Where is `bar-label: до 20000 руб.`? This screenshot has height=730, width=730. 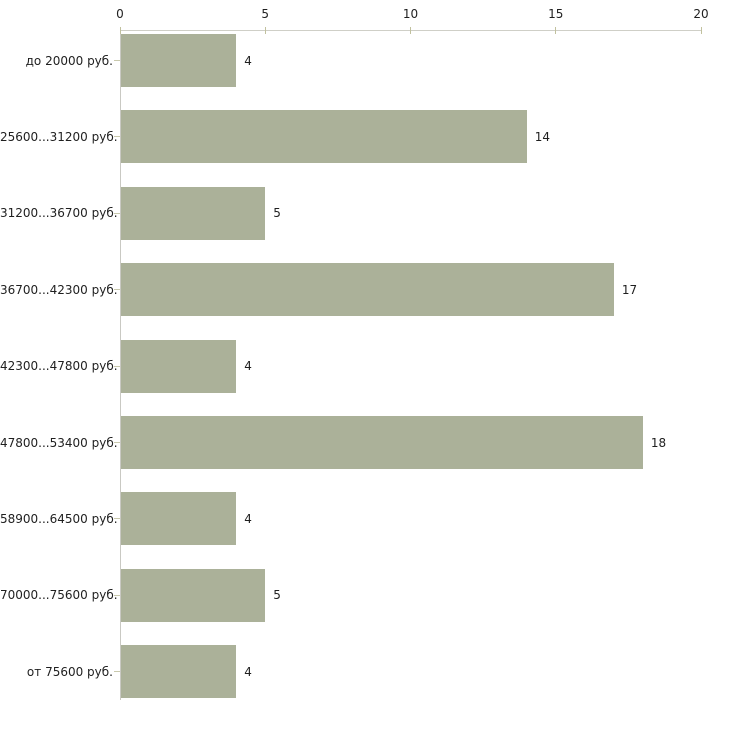
bar-label: до 20000 руб. is located at coordinates (69, 60).